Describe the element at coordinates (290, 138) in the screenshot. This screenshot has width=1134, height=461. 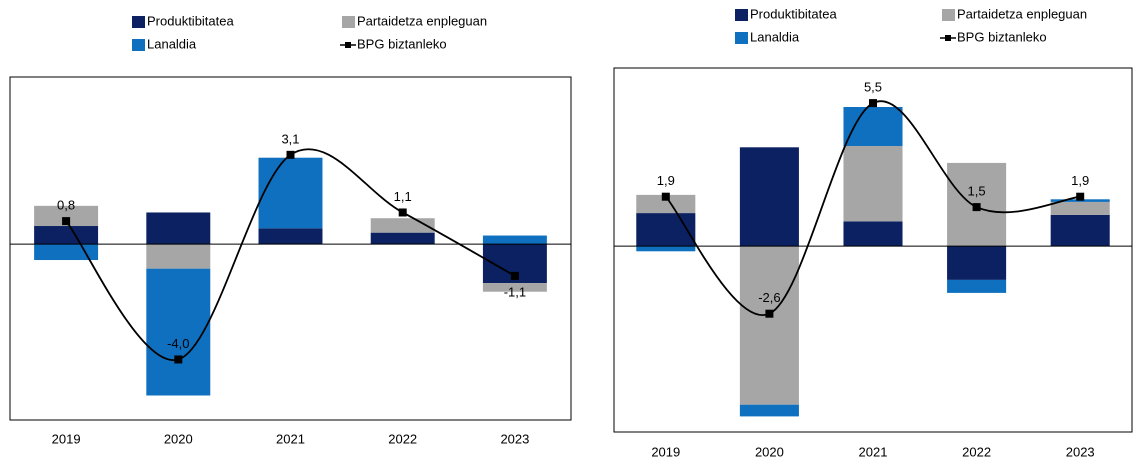
I see `data-label: 3,1` at that location.